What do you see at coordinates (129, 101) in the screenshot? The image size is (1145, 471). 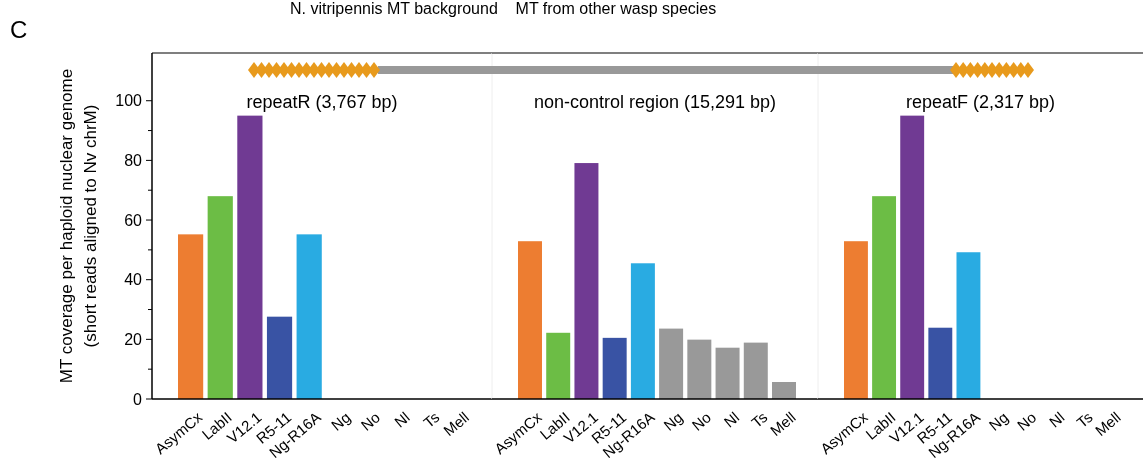 I see `y-tick-label: 100` at bounding box center [129, 101].